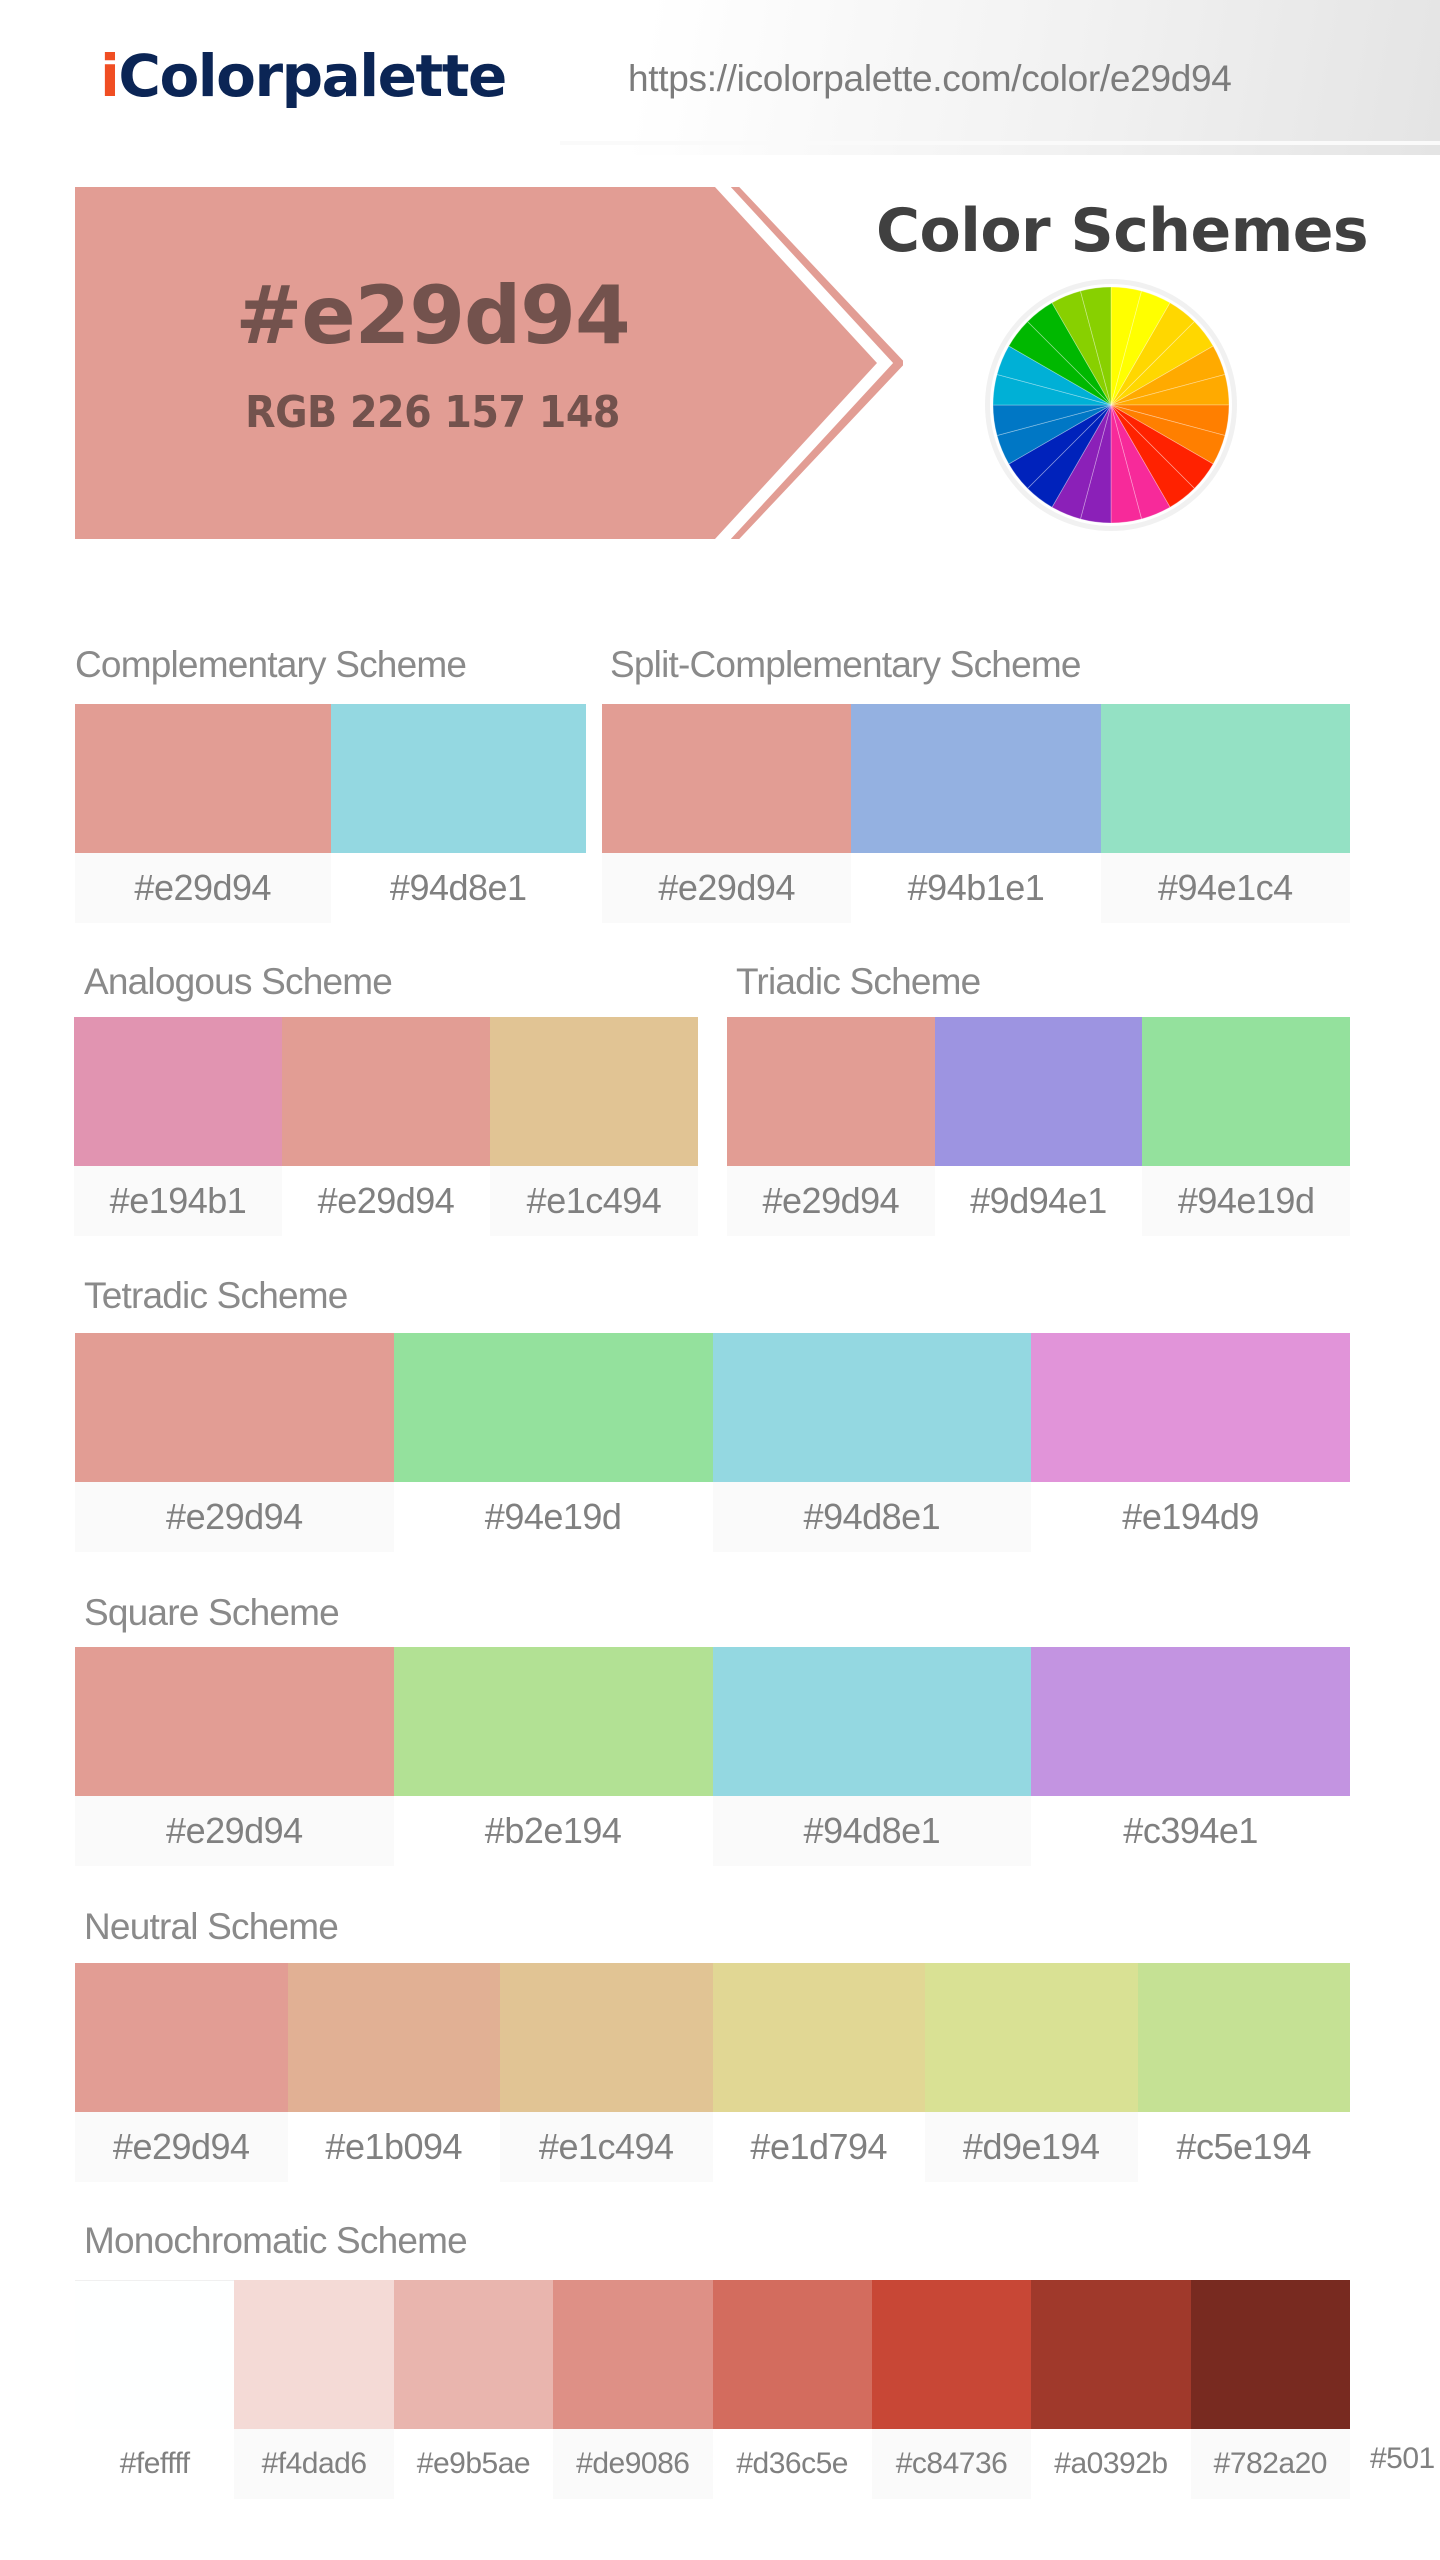 This screenshot has width=1440, height=2560. I want to click on swatch-hex-label: #e1b094, so click(394, 2146).